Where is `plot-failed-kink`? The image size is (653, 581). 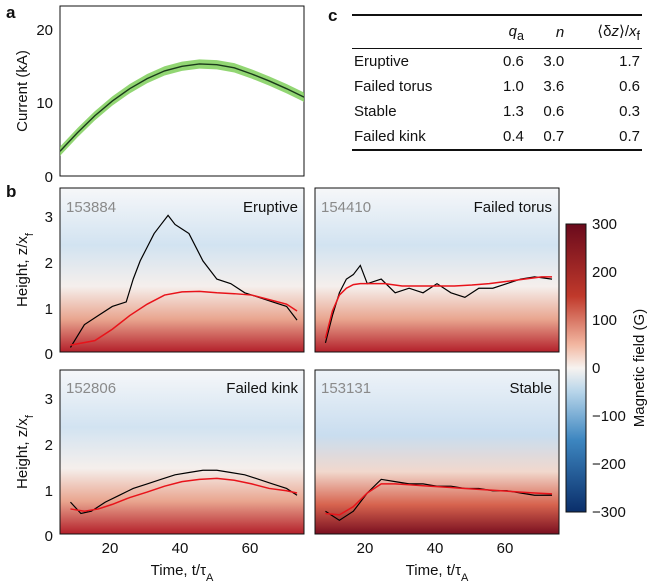
plot-failed-kink is located at coordinates (184, 492).